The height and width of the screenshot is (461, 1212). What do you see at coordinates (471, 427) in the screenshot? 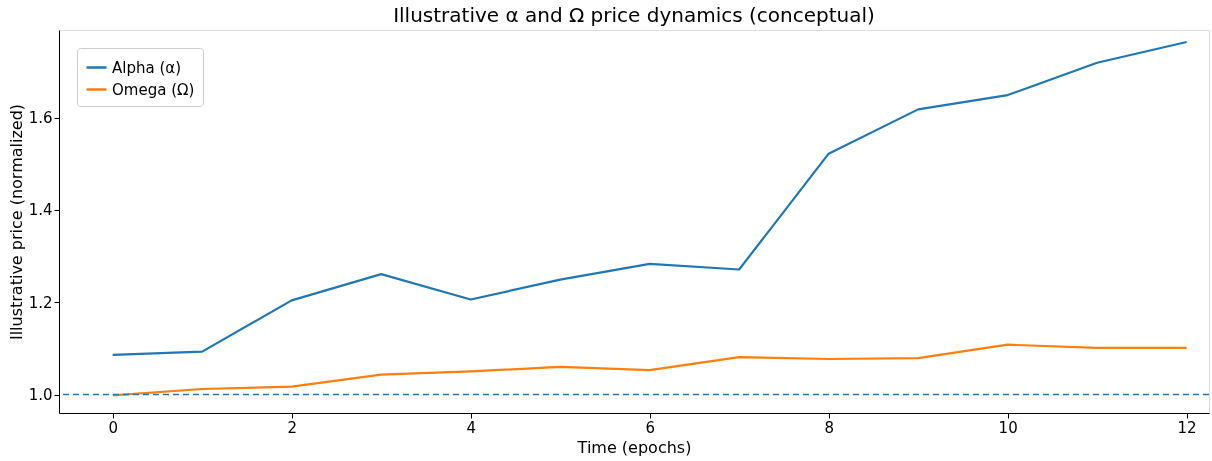
I see `x-tick-label: 4` at bounding box center [471, 427].